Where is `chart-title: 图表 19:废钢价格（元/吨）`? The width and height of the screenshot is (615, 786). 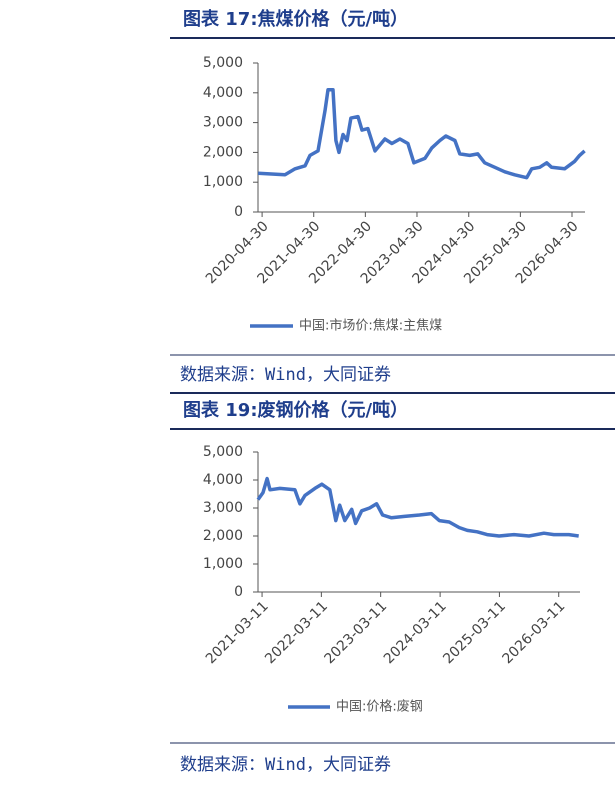
chart-title: 图表 19:废钢价格（元/吨） is located at coordinates (295, 410).